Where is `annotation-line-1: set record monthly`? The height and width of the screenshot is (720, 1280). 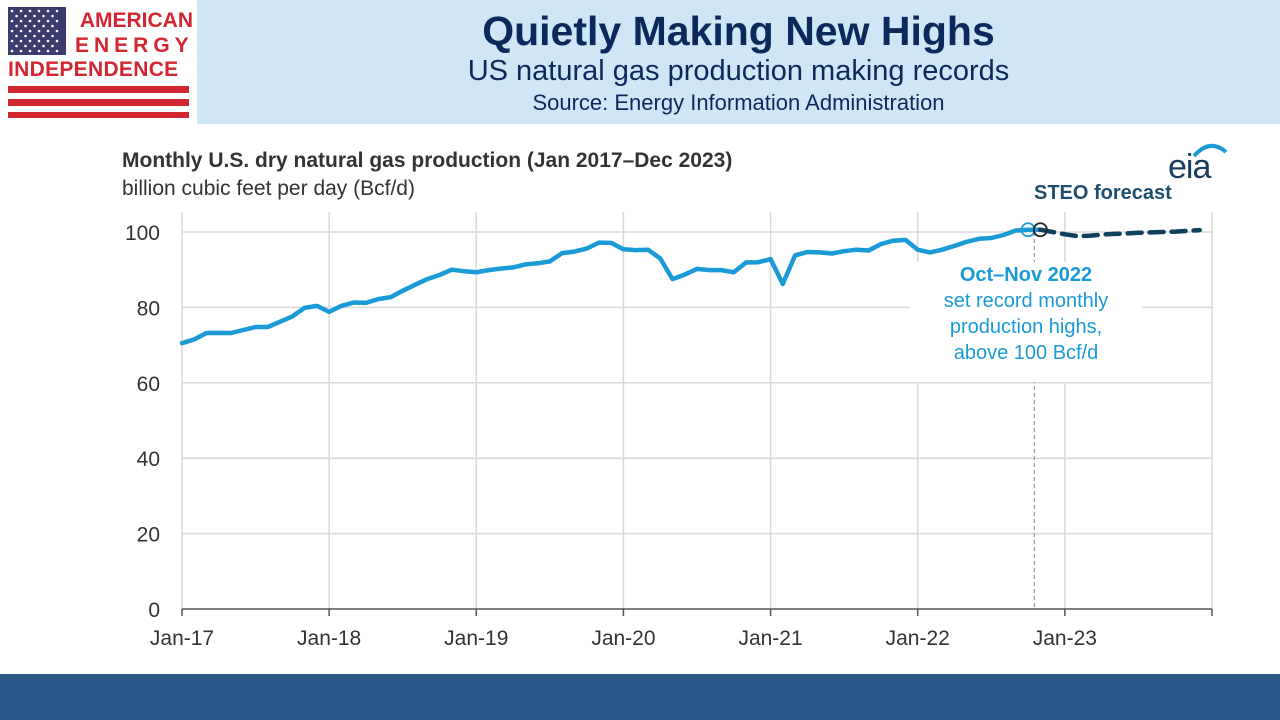
annotation-line-1: set record monthly is located at coordinates (1026, 301).